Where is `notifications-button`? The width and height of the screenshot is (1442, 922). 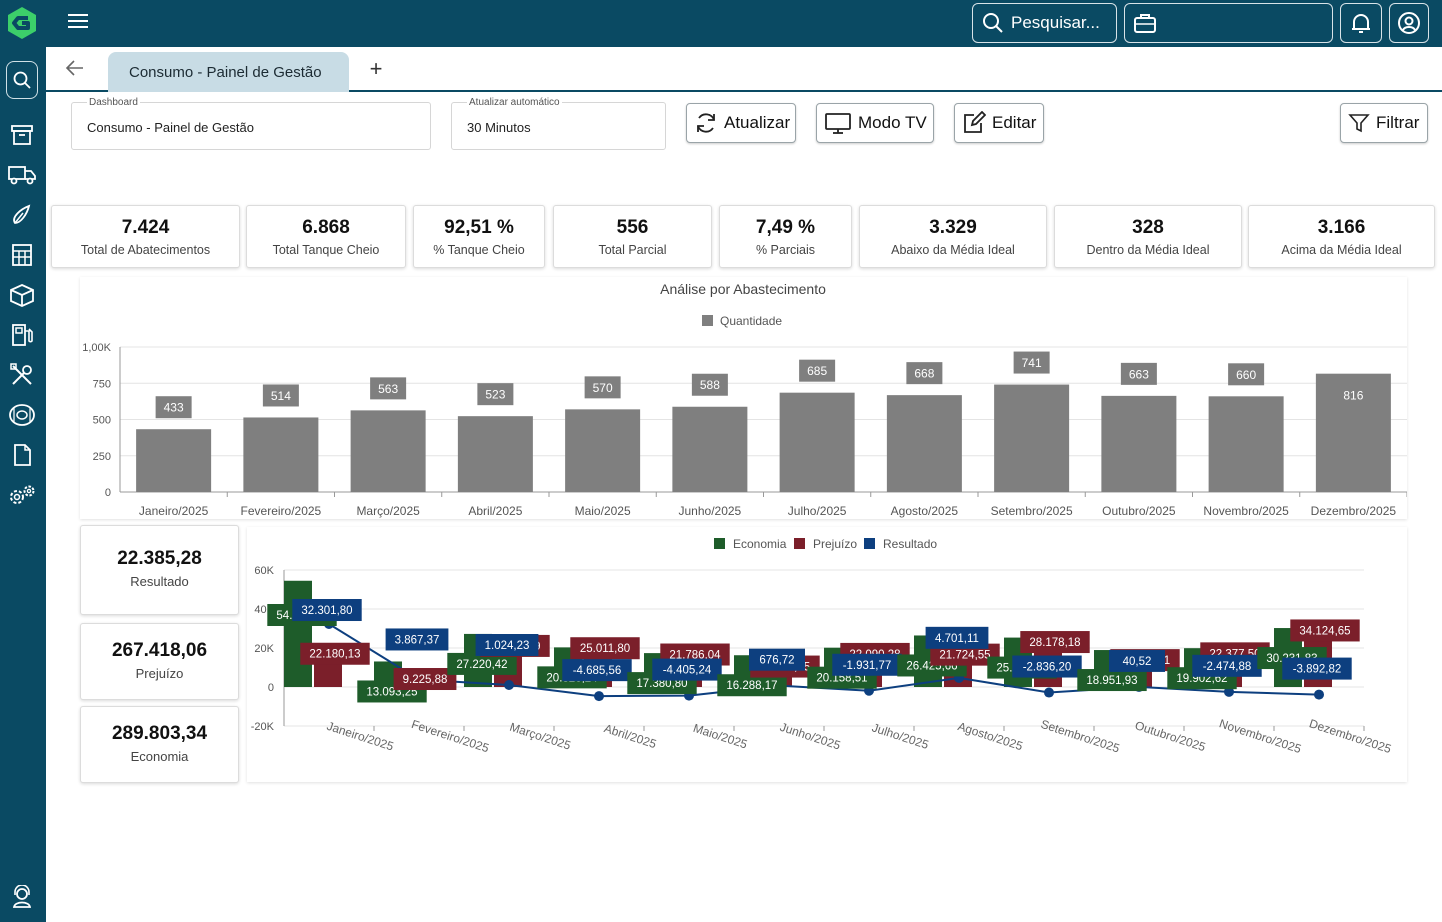
notifications-button is located at coordinates (1361, 23).